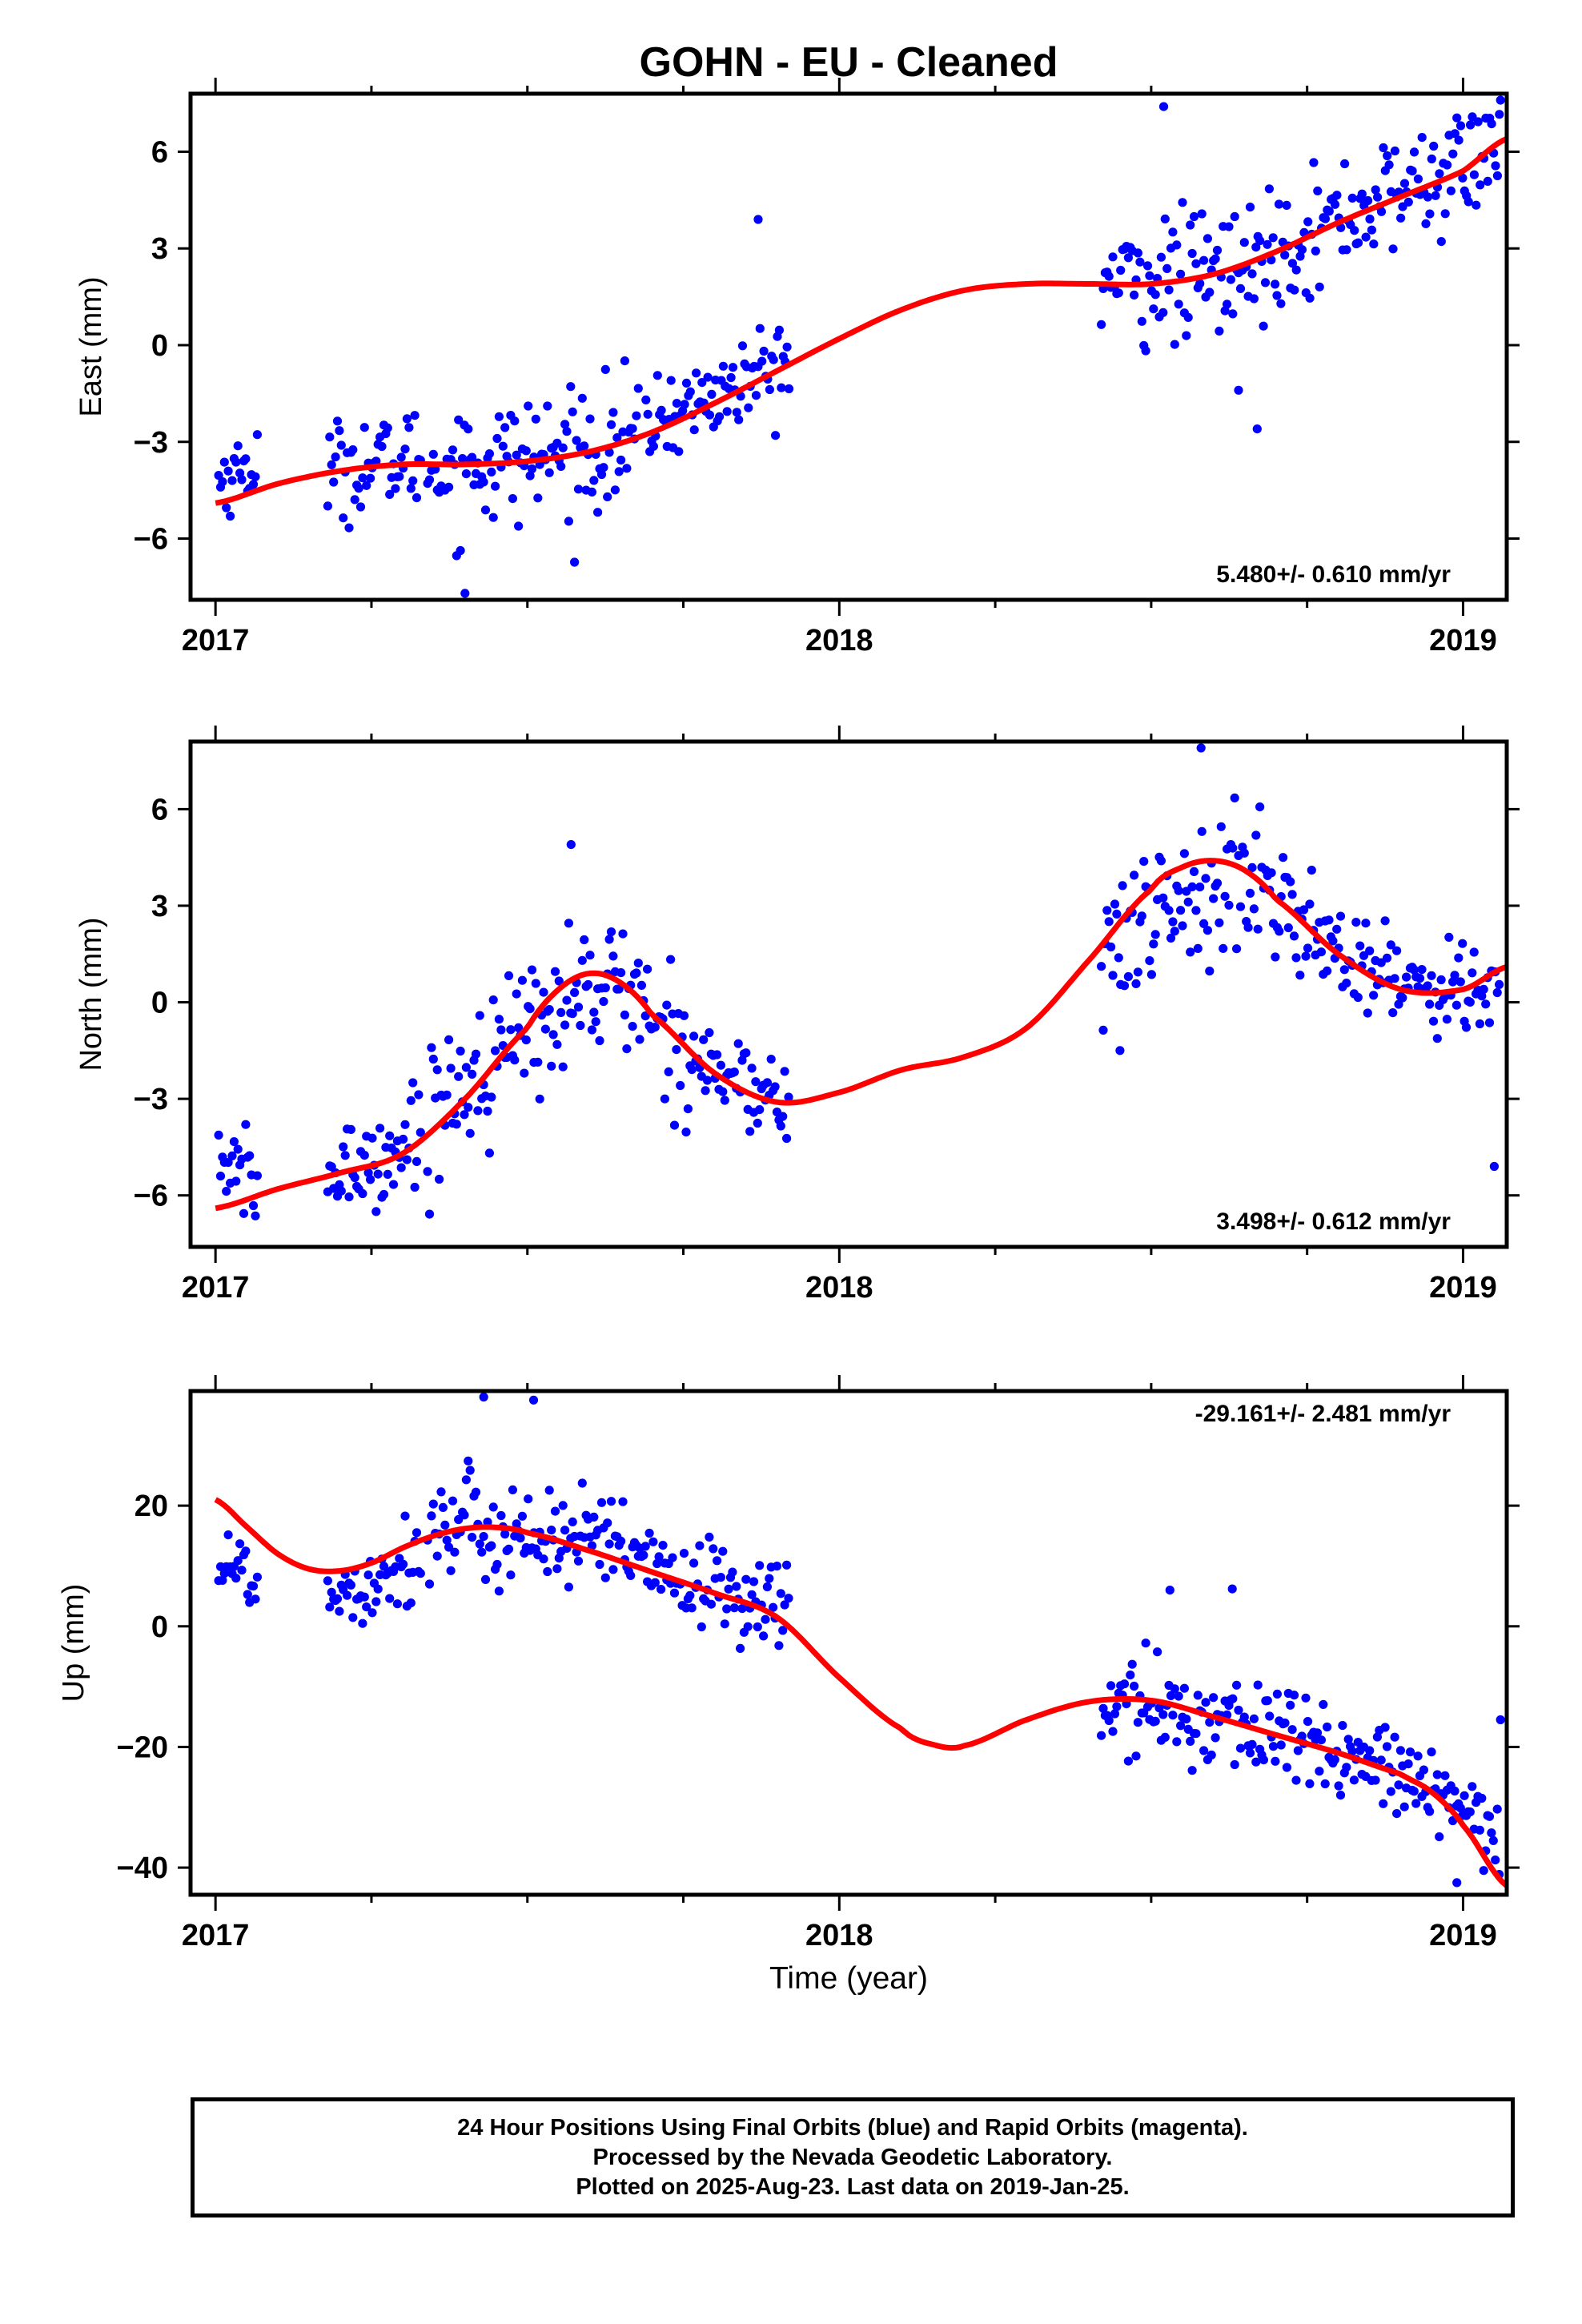  I want to click on east-x-tick-label: 2018, so click(839, 640).